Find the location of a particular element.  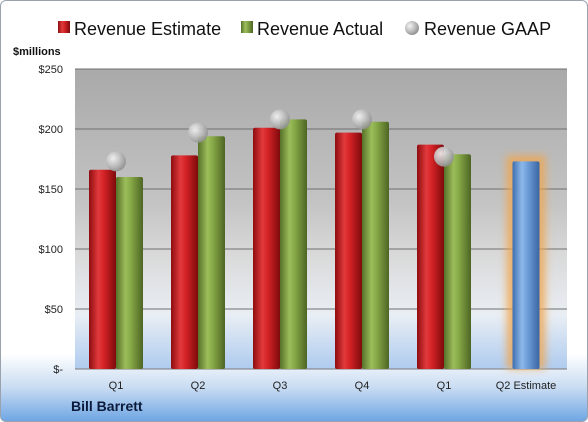

x-tick-label: Q2 Estimate is located at coordinates (526, 386).